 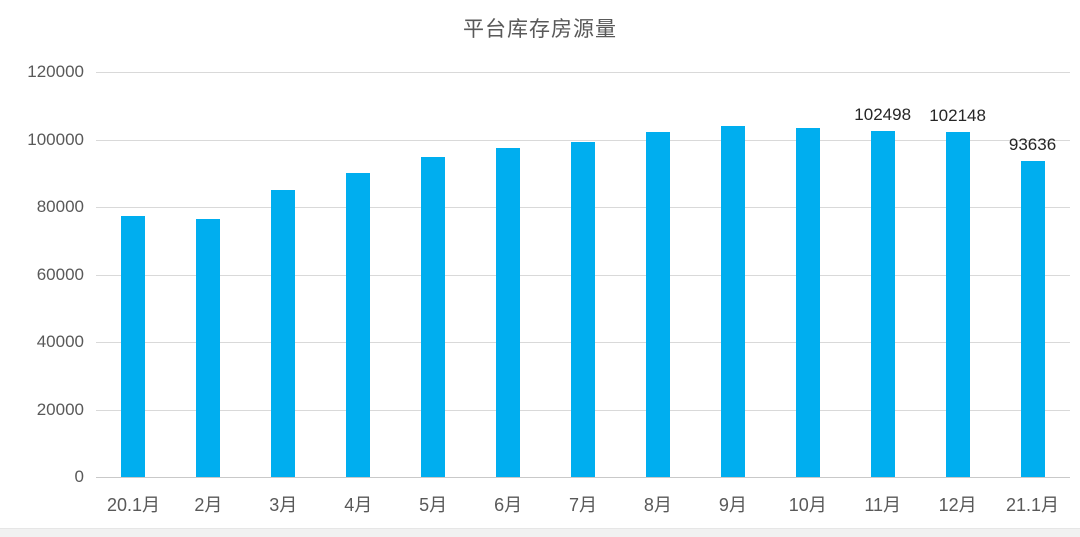 What do you see at coordinates (508, 505) in the screenshot?
I see `x-tick-label: 6月` at bounding box center [508, 505].